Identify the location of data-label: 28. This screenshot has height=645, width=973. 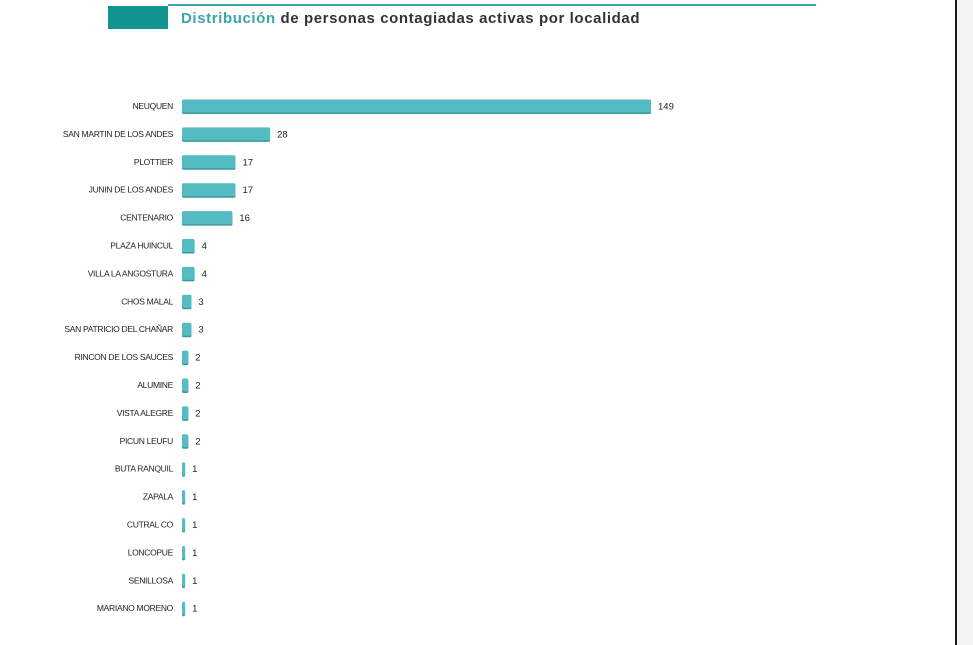
(282, 134).